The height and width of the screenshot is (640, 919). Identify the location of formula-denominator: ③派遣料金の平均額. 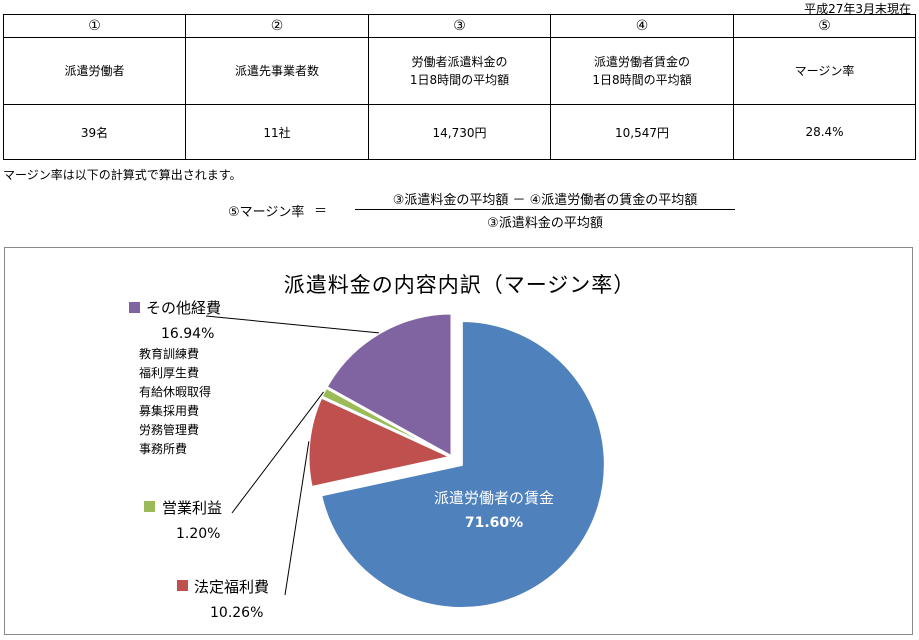
(545, 223).